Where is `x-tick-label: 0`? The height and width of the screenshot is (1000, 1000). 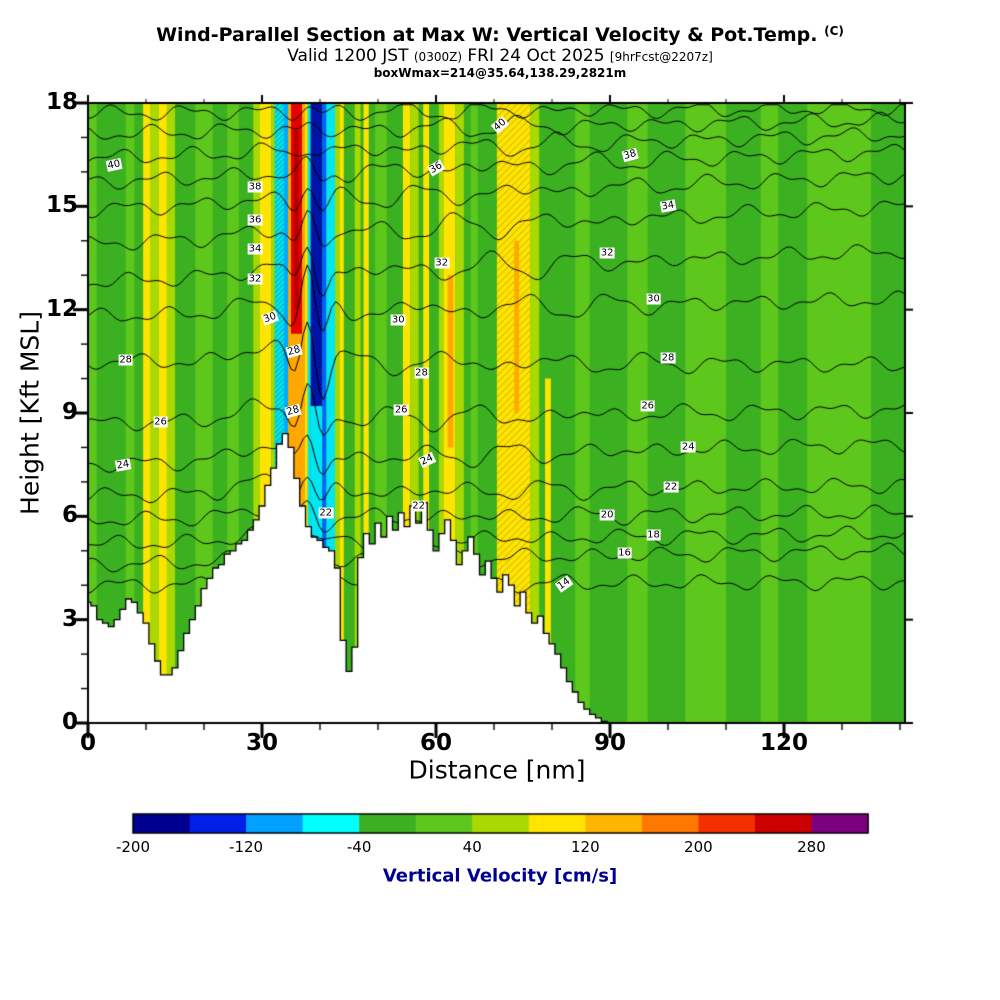
x-tick-label: 0 is located at coordinates (88, 743).